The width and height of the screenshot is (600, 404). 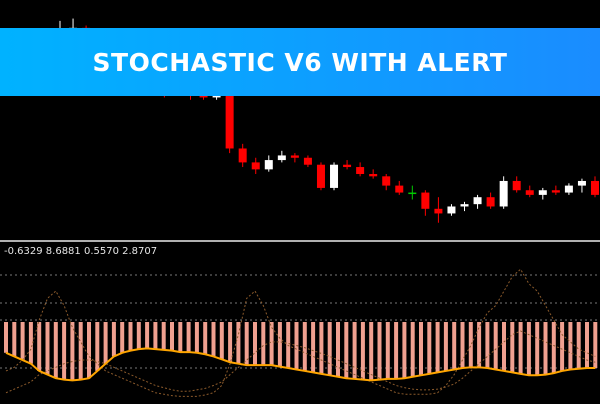 What do you see at coordinates (61, 251) in the screenshot?
I see `indicator-value: 8.6881` at bounding box center [61, 251].